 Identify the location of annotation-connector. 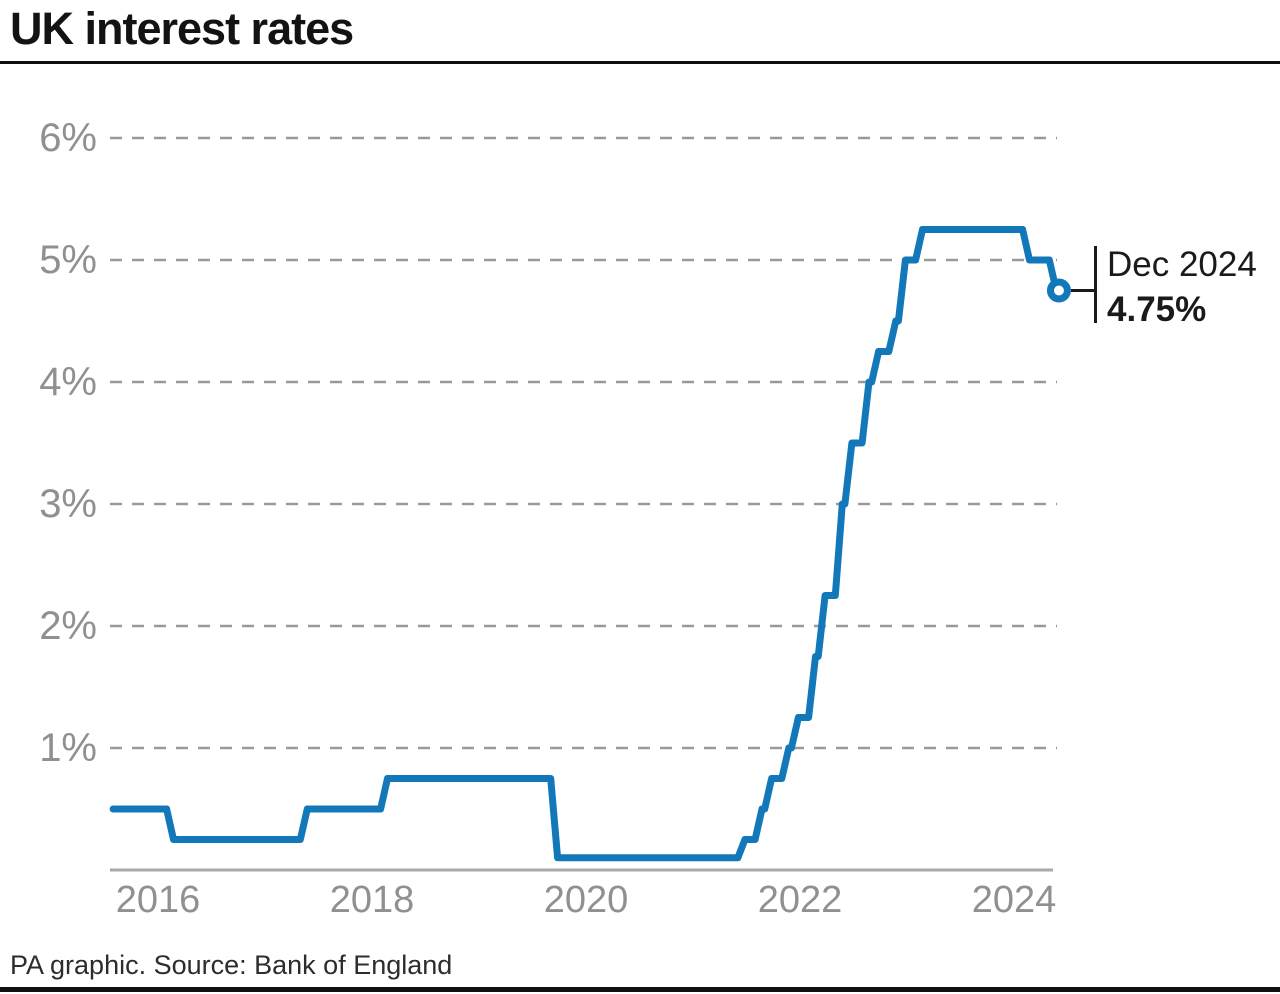
(1083, 290).